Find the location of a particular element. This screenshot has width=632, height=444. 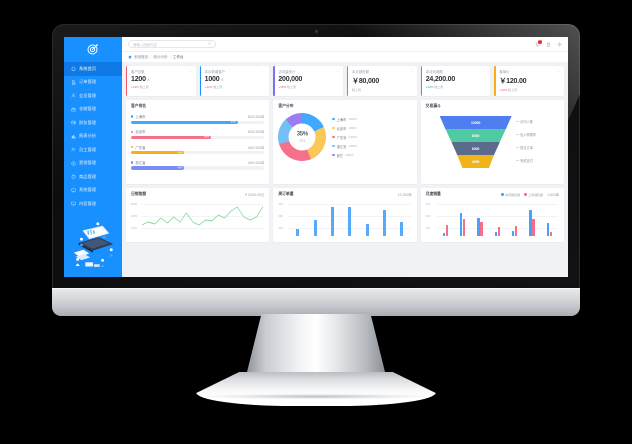

sidebar-nav: 系统首页 订单管理 会员管理 仓储管理 is located at coordinates (93, 136).